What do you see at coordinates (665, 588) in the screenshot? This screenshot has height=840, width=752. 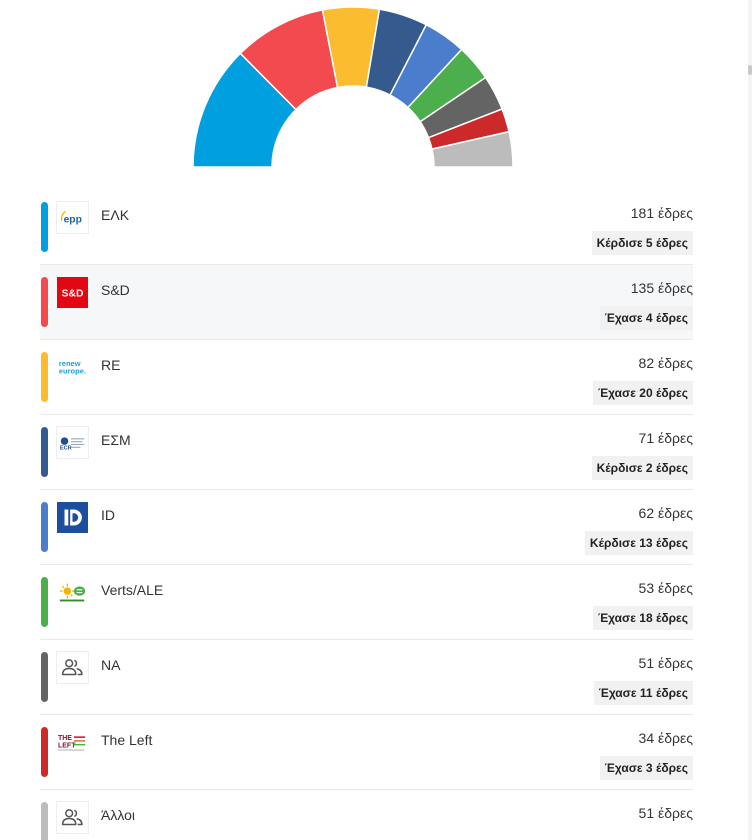 I see `party-seats: 53 έδρες` at bounding box center [665, 588].